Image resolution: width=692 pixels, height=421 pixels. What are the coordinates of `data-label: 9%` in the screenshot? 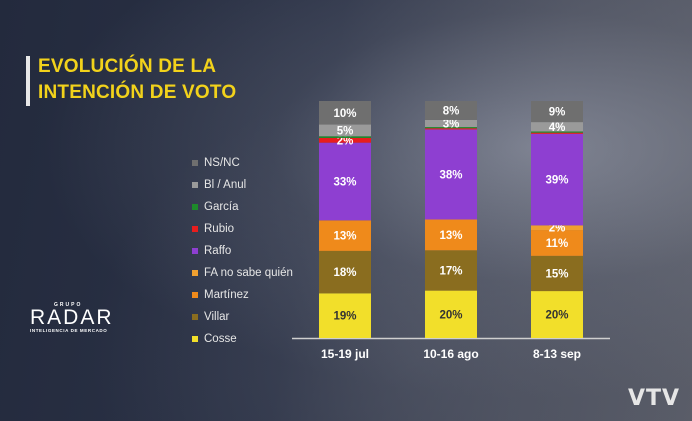 It's located at (557, 113).